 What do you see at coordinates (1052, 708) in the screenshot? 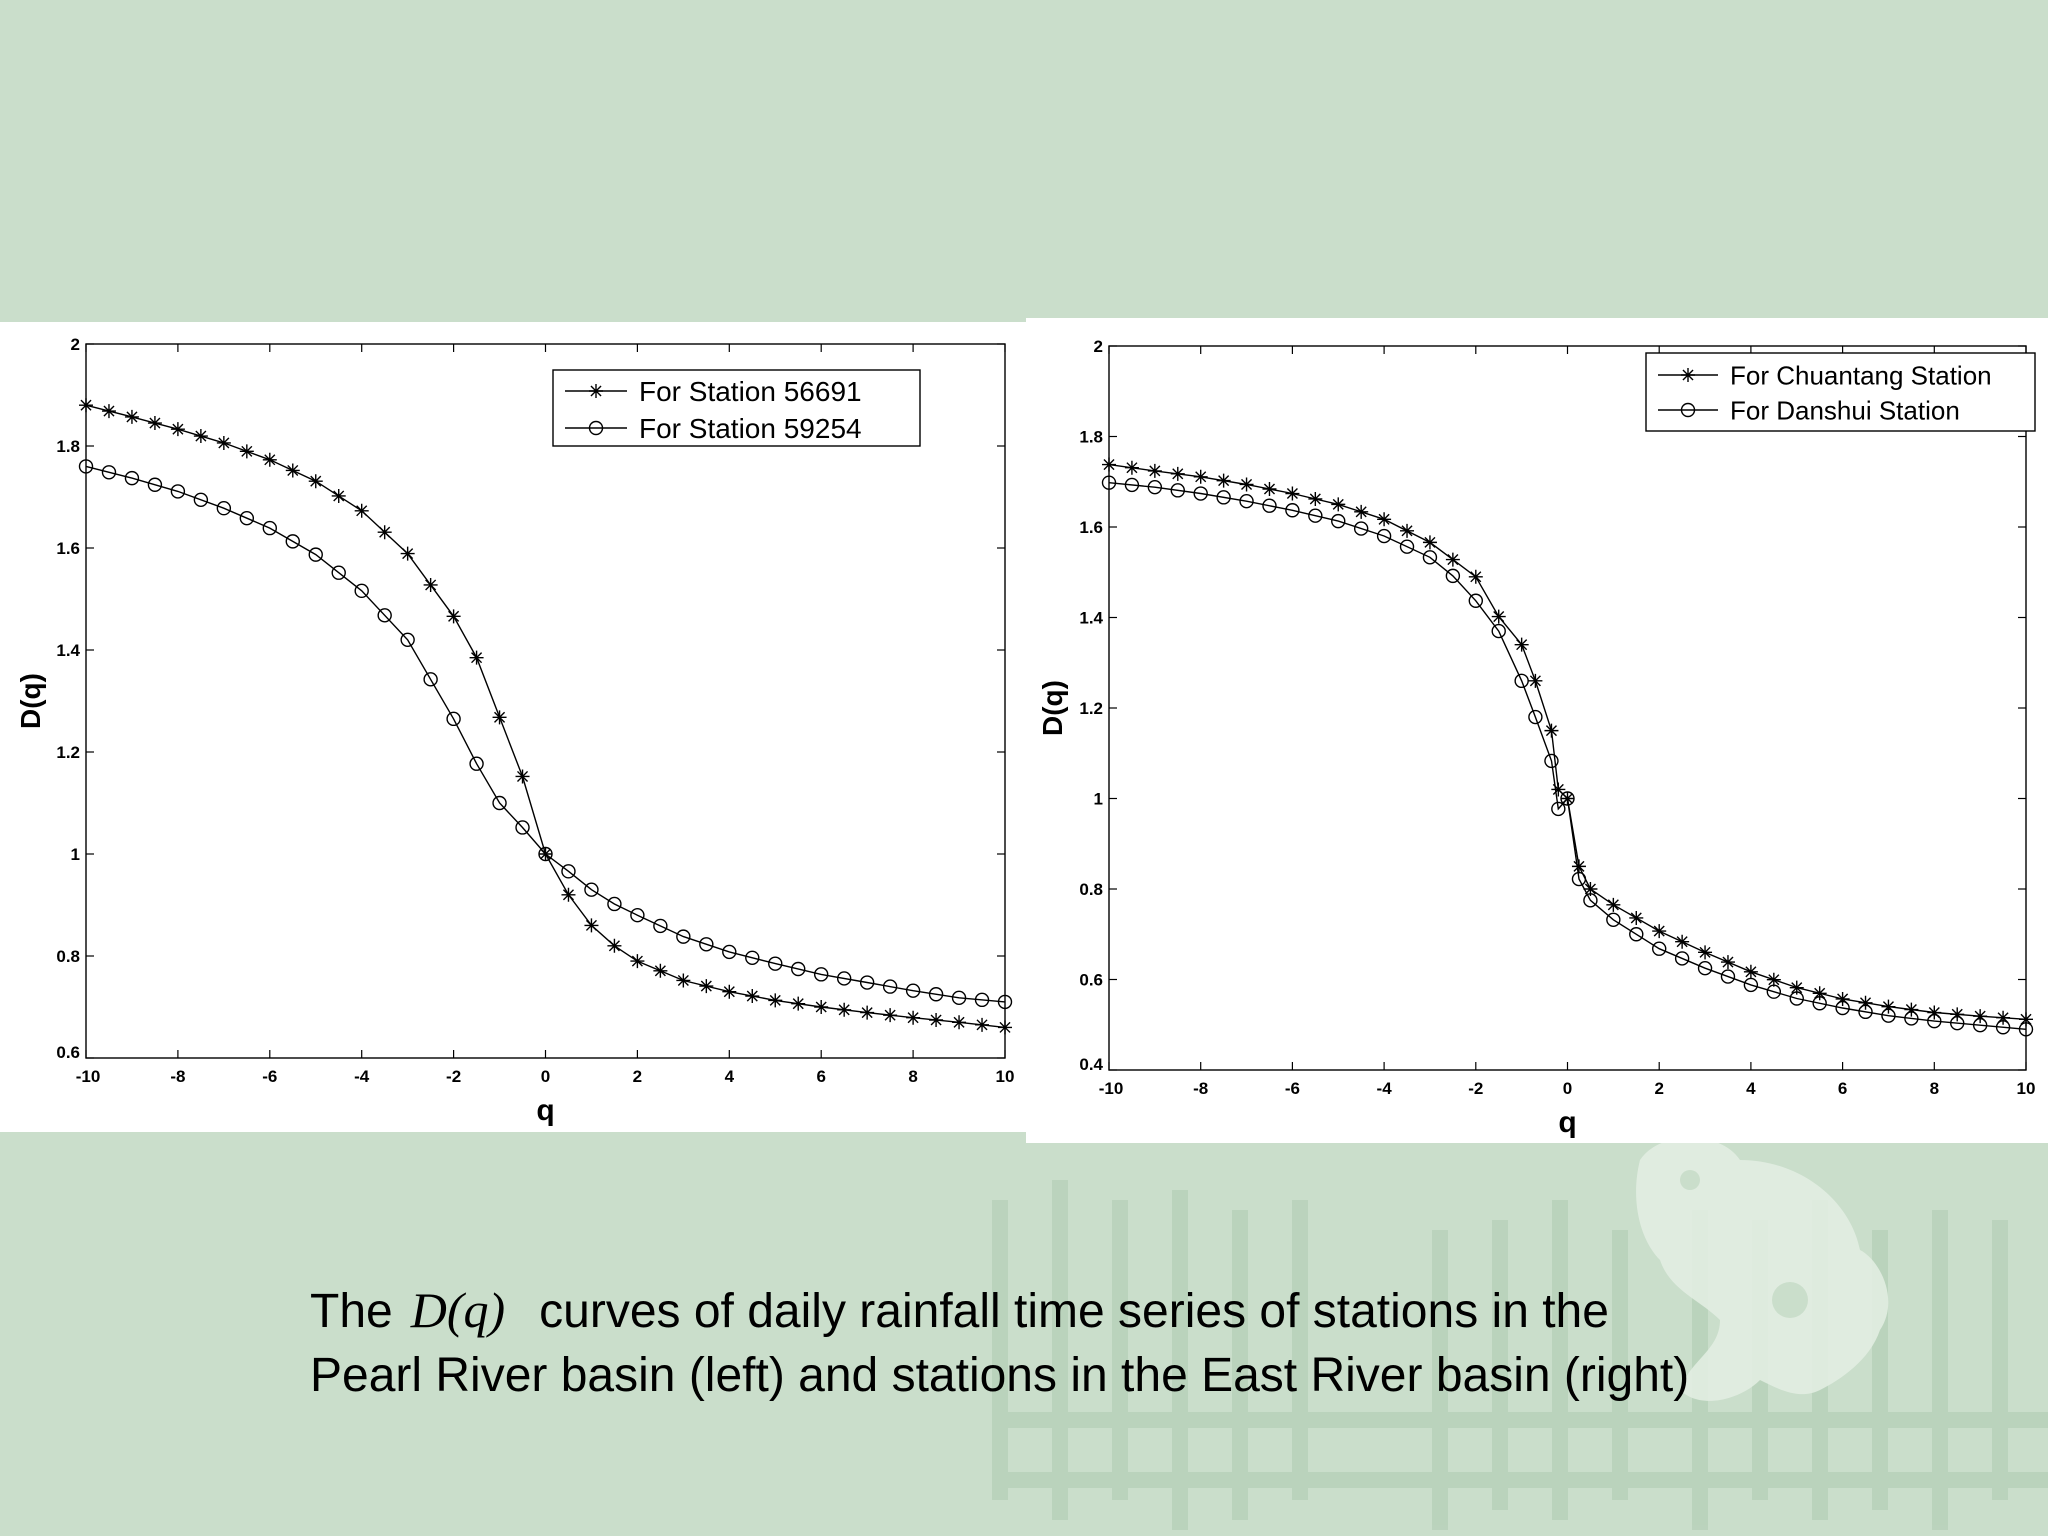
I see `right-chart-y-axis-label: D(q)` at bounding box center [1052, 708].